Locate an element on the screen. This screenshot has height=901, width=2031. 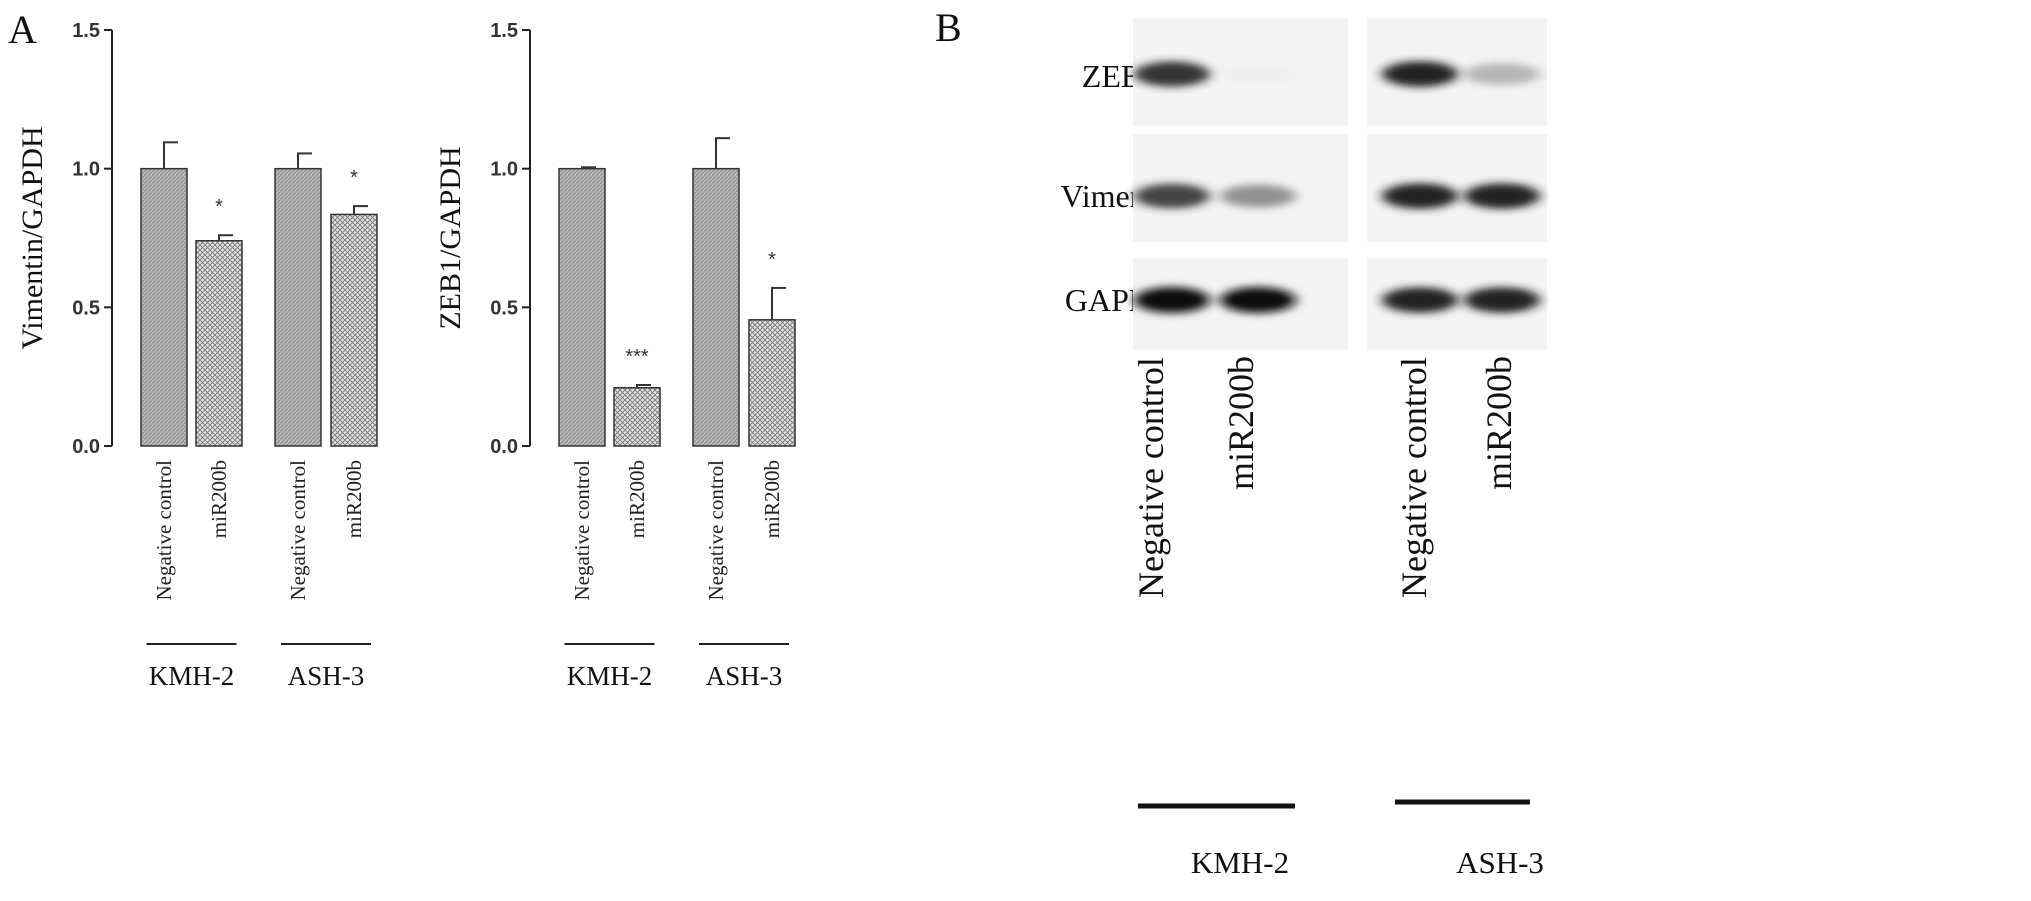
y-axis-label: Vimentin/GAPDH is located at coordinates (32, 237).